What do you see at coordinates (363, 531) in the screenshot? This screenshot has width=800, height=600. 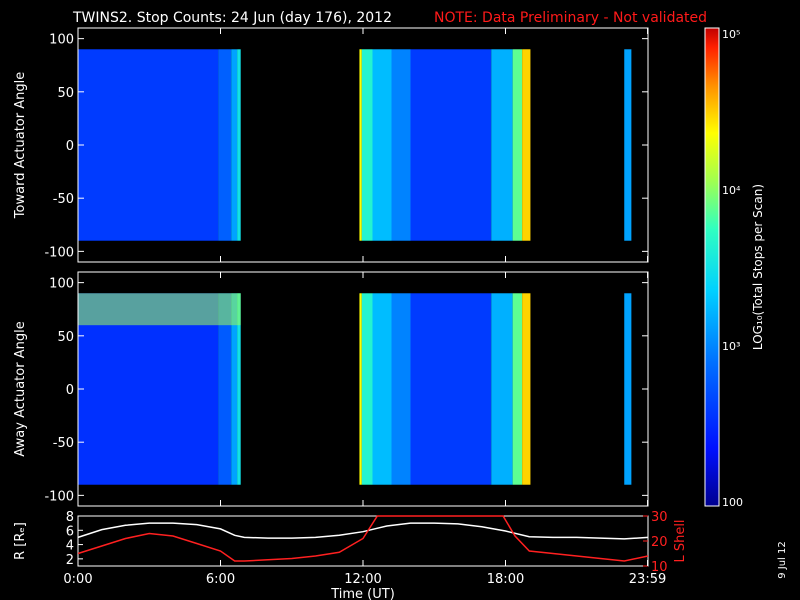 I see `r-distance-line` at bounding box center [363, 531].